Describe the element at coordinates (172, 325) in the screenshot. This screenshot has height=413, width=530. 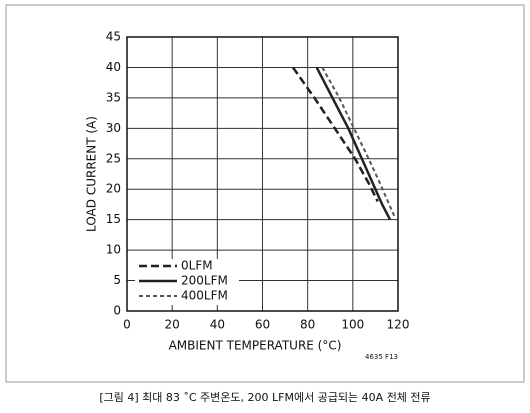
I see `x-tick-label: 20` at that location.